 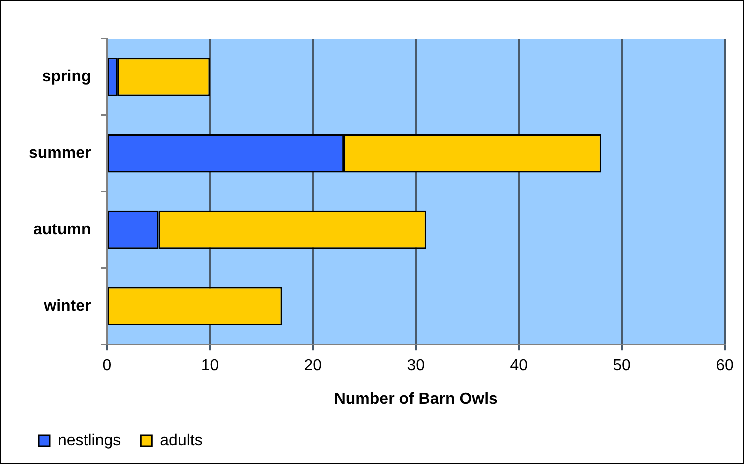 I want to click on x-tick-label: 50, so click(x=622, y=366).